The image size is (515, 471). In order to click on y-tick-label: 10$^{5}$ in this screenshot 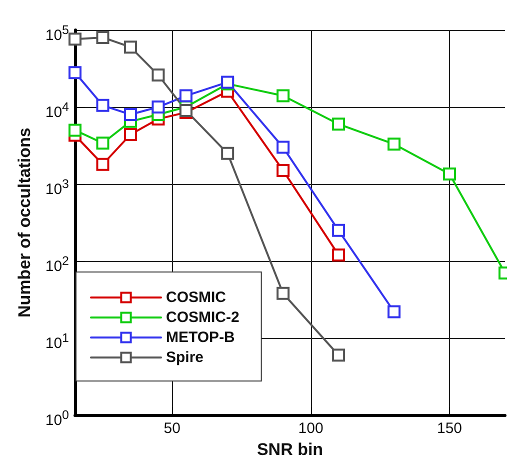, I will do `click(57, 33)`.